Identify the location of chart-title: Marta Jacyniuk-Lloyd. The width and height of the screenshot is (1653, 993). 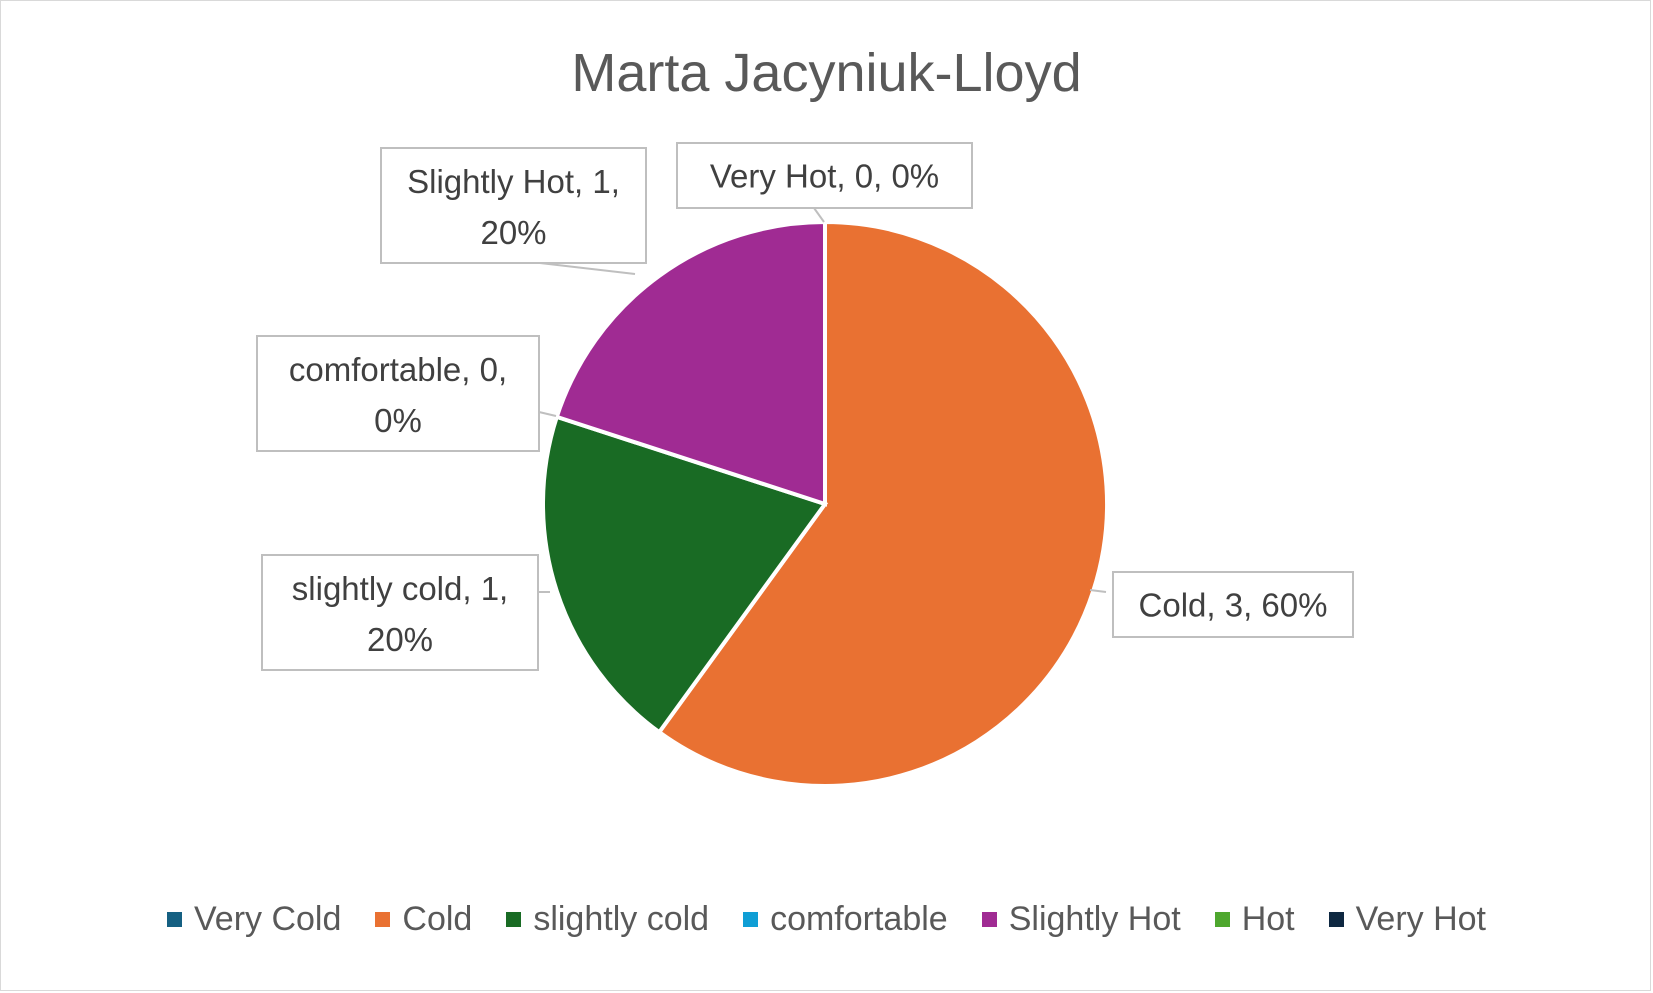
(826, 73).